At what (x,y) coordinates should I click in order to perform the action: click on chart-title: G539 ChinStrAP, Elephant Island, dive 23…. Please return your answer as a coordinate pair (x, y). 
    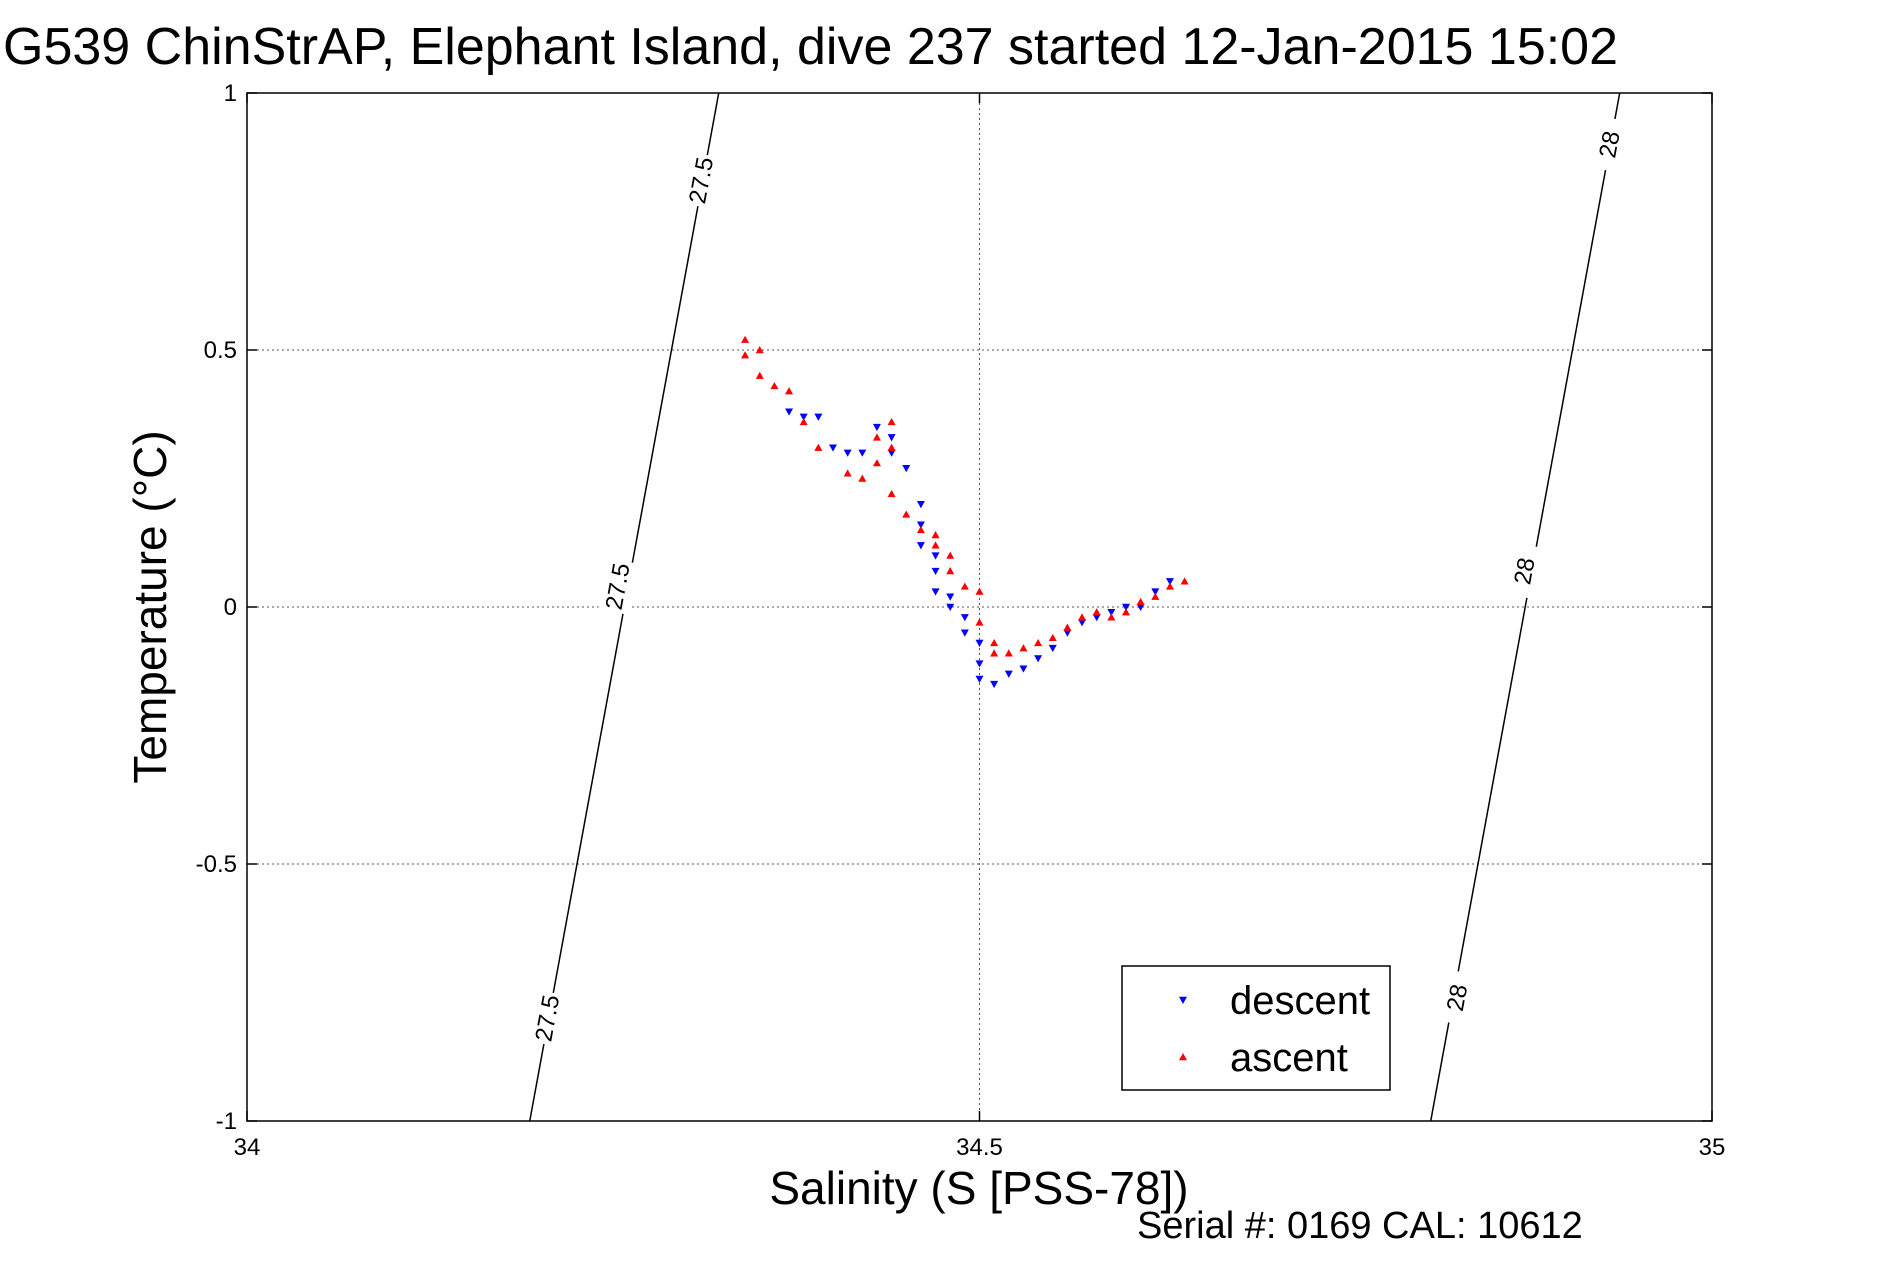
    Looking at the image, I should click on (811, 47).